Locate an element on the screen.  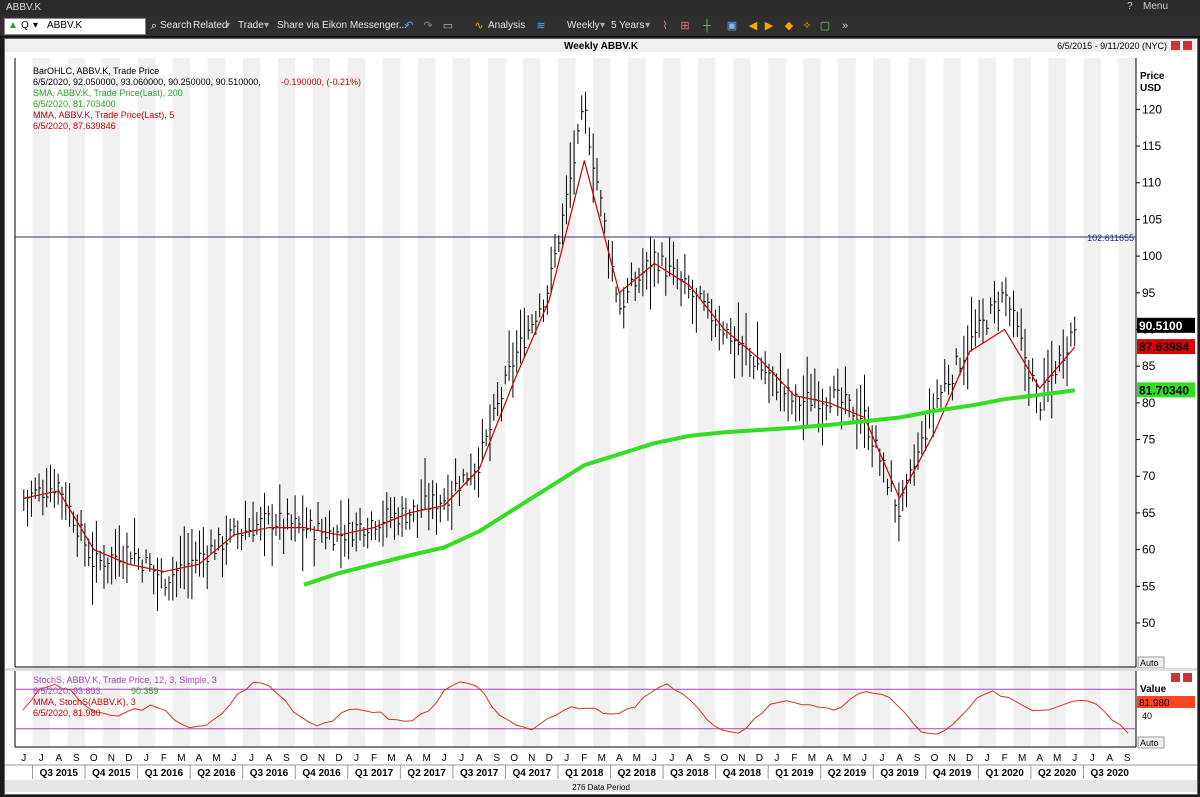
y-tick-label: 120 is located at coordinates (1152, 109).